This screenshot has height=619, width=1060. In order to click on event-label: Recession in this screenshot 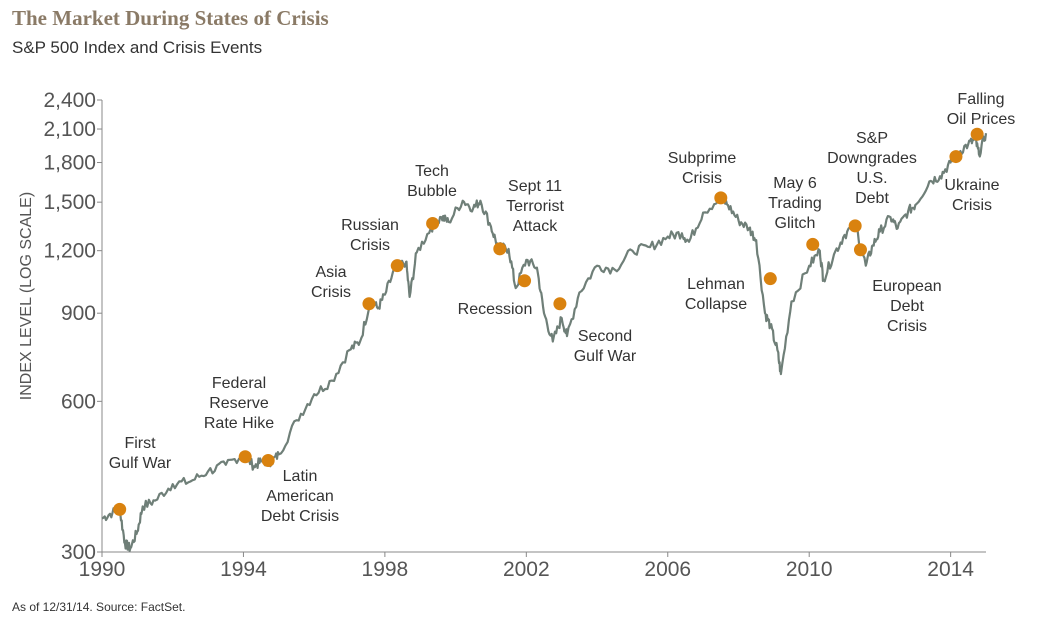, I will do `click(495, 309)`.